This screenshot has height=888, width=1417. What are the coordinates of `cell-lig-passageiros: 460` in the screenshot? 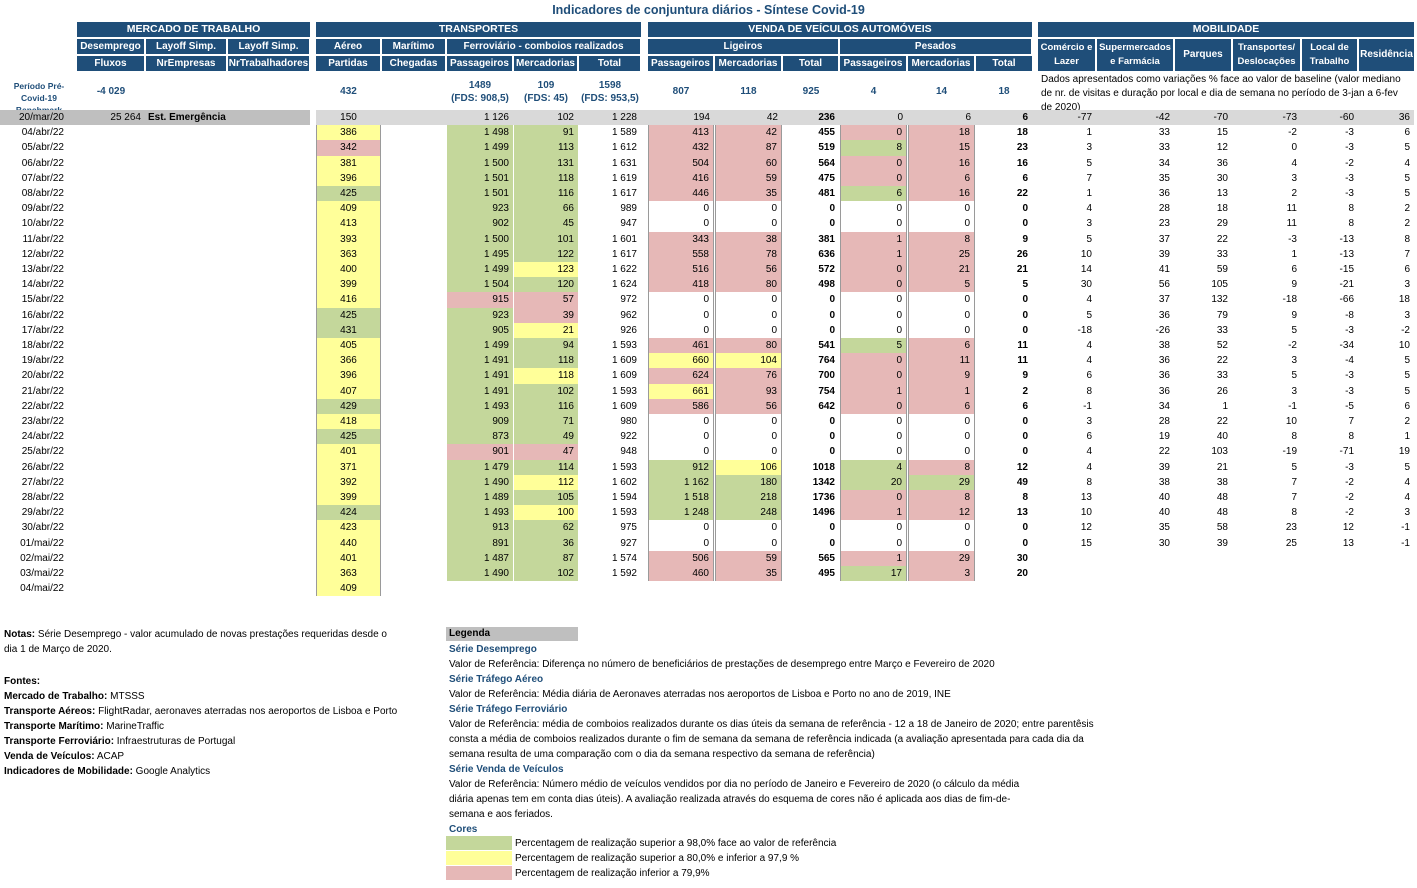 It's located at (681, 574).